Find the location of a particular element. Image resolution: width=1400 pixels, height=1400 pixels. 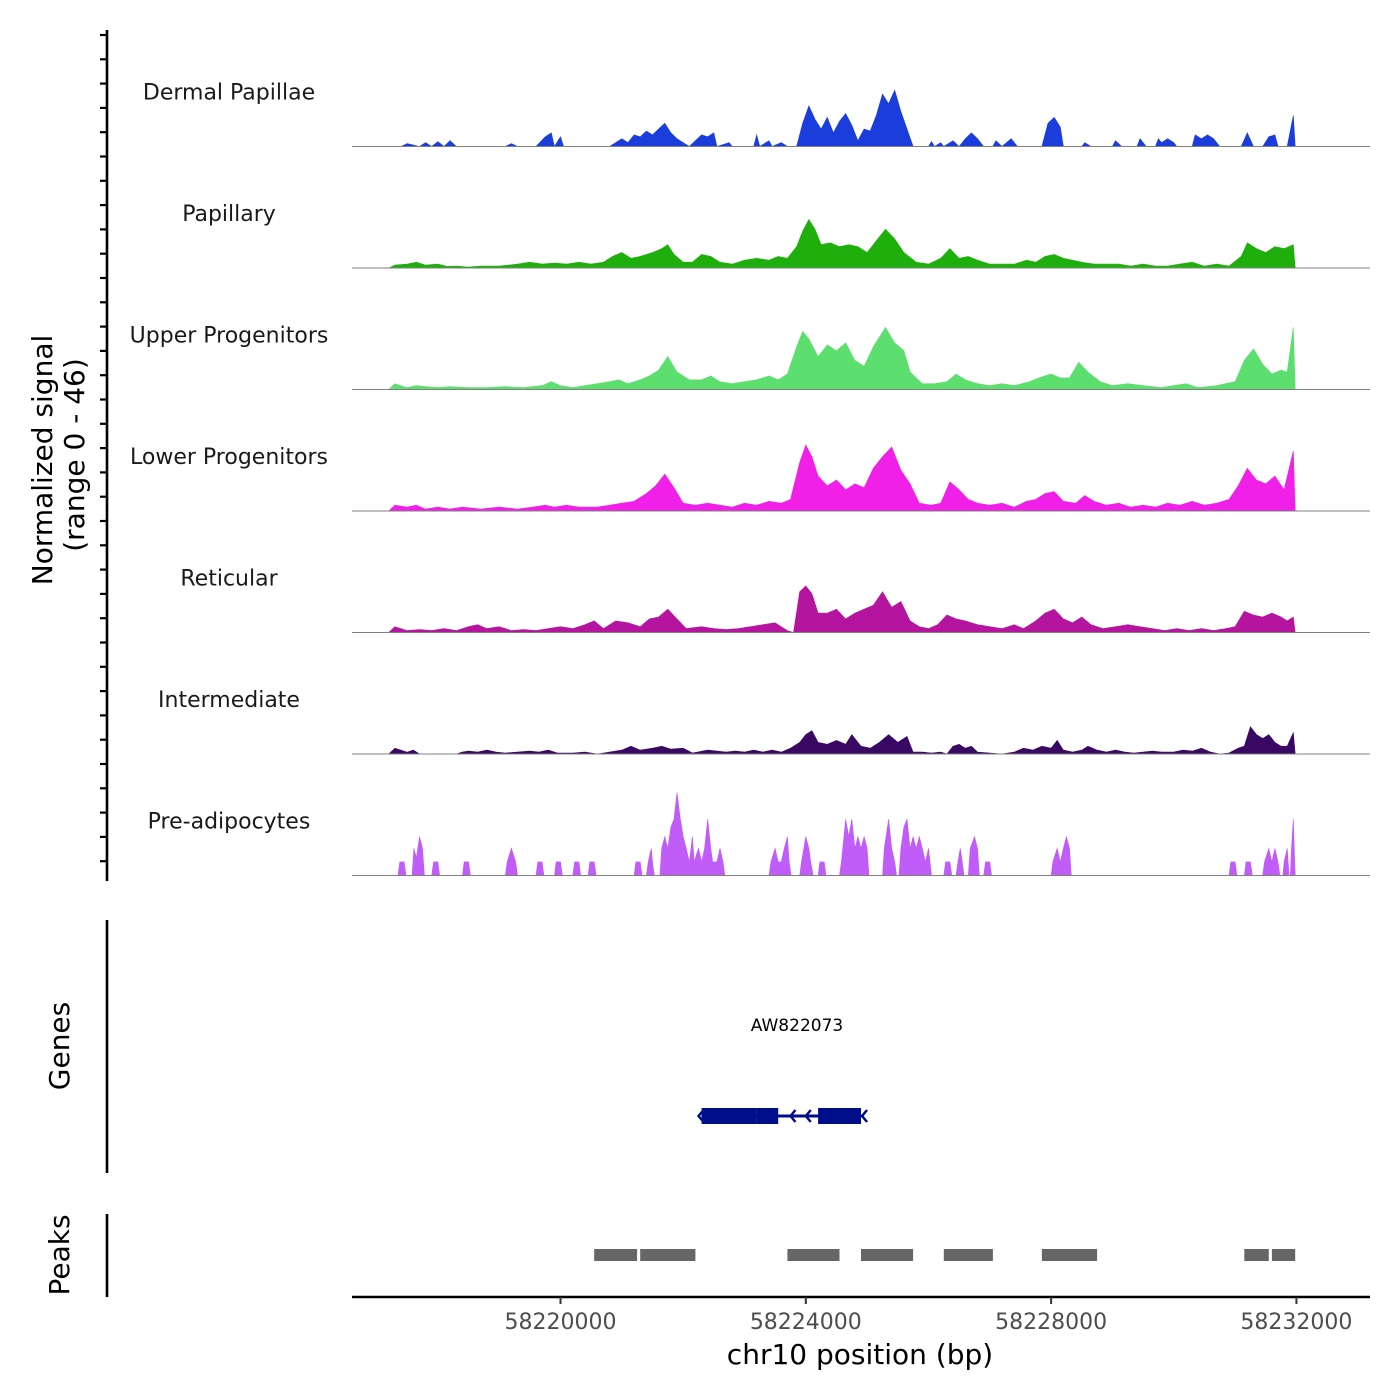

coverage-area-intermediate is located at coordinates (842, 740).